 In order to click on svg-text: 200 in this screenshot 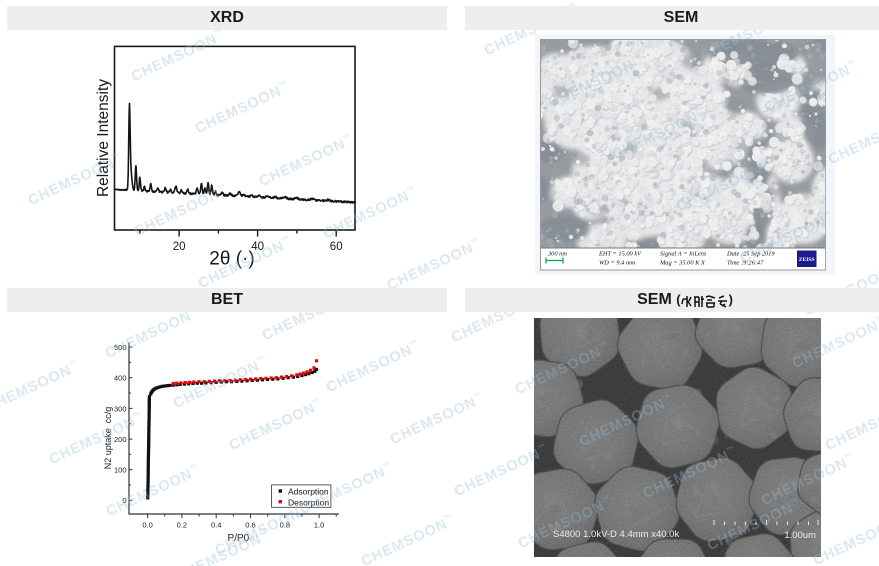, I will do `click(120, 439)`.